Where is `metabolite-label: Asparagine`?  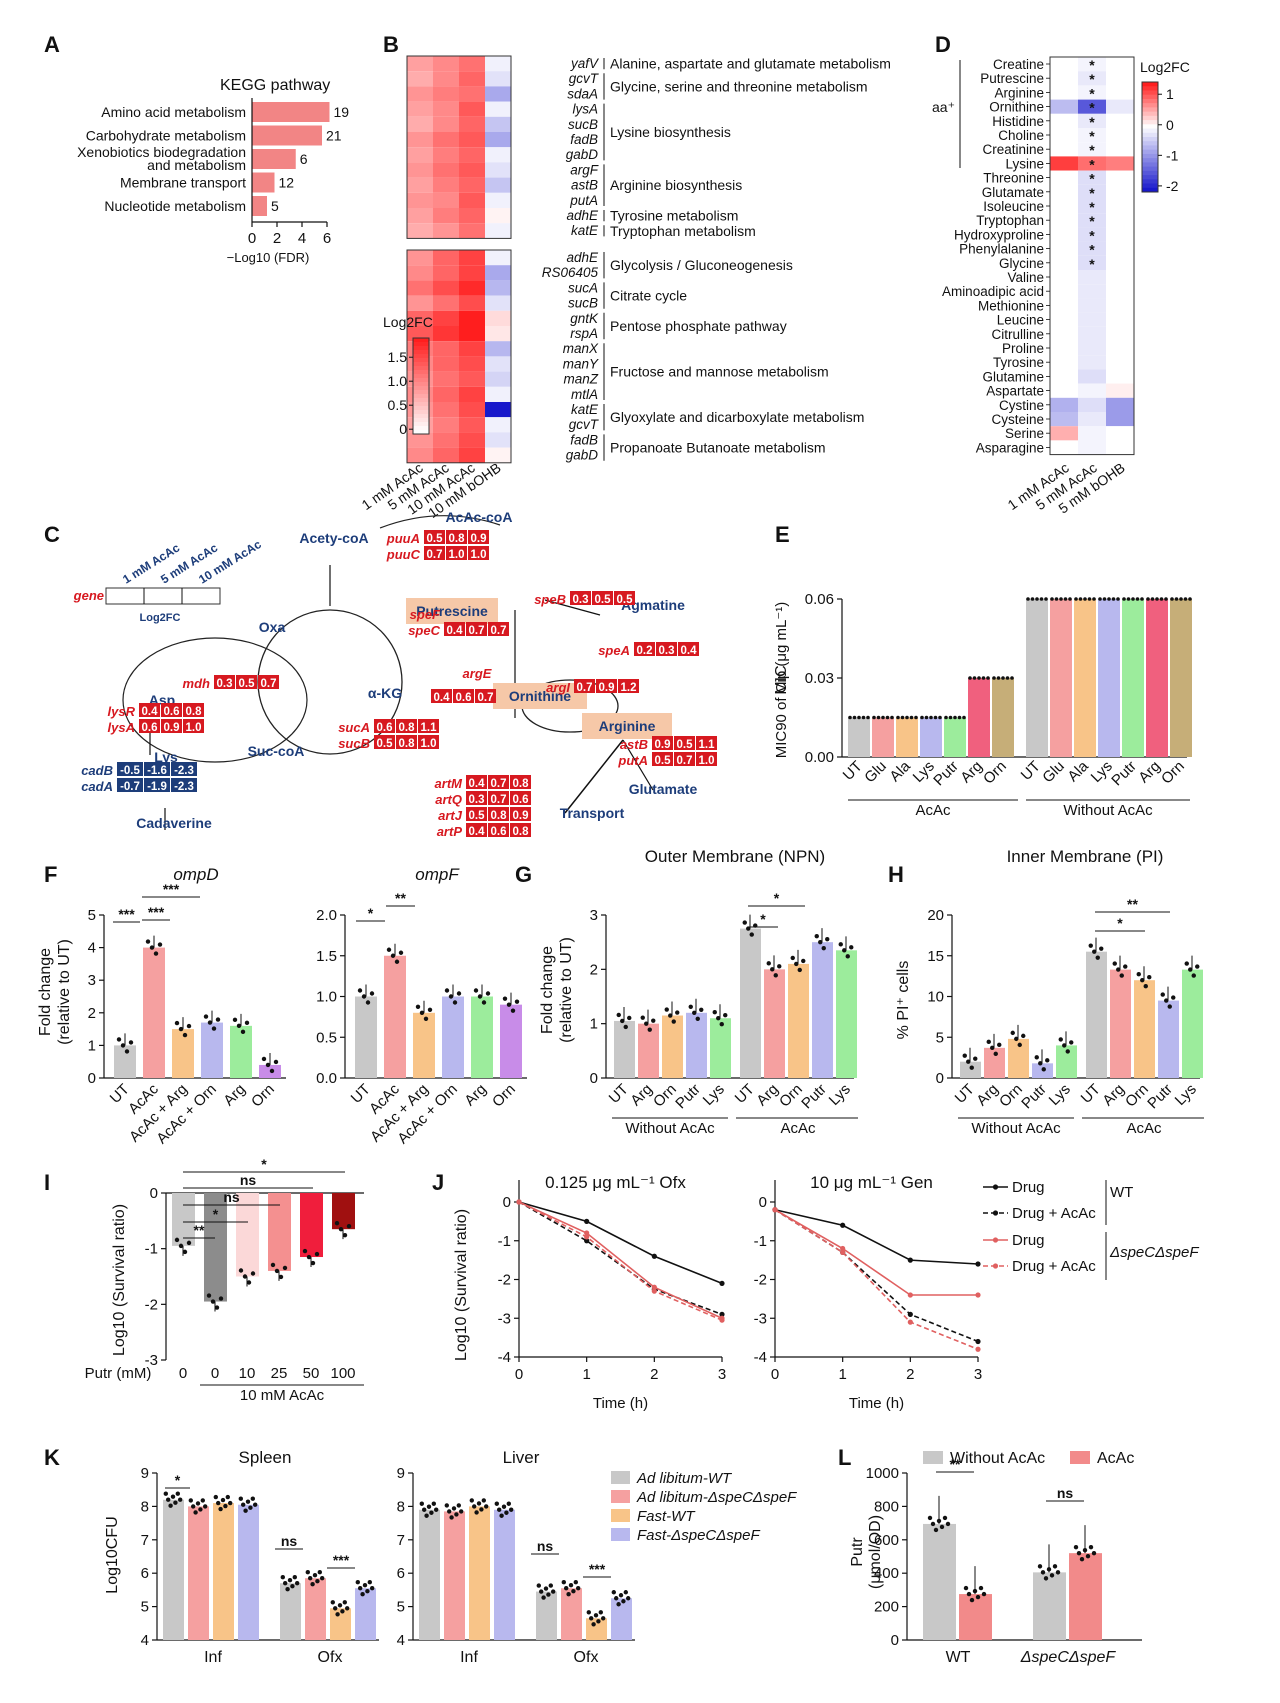
metabolite-label: Asparagine is located at coordinates (1010, 447).